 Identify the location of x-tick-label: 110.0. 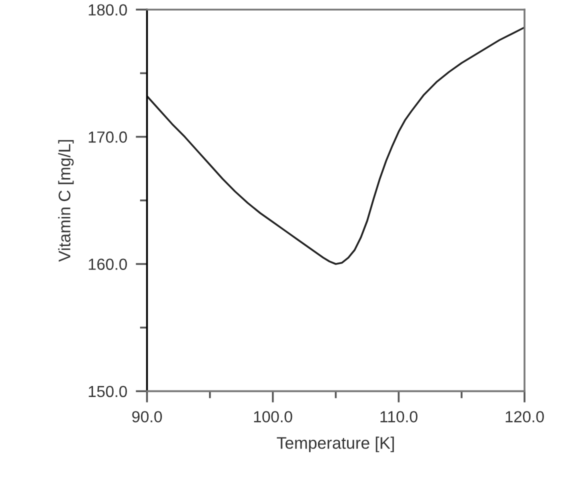
(399, 416).